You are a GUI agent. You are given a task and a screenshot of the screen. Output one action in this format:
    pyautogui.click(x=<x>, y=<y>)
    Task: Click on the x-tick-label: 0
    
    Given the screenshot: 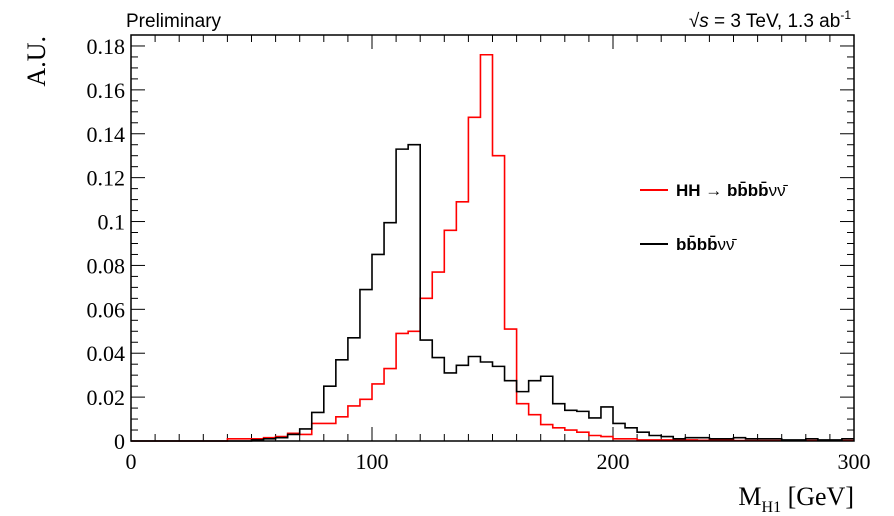 What is the action you would take?
    pyautogui.click(x=131, y=461)
    